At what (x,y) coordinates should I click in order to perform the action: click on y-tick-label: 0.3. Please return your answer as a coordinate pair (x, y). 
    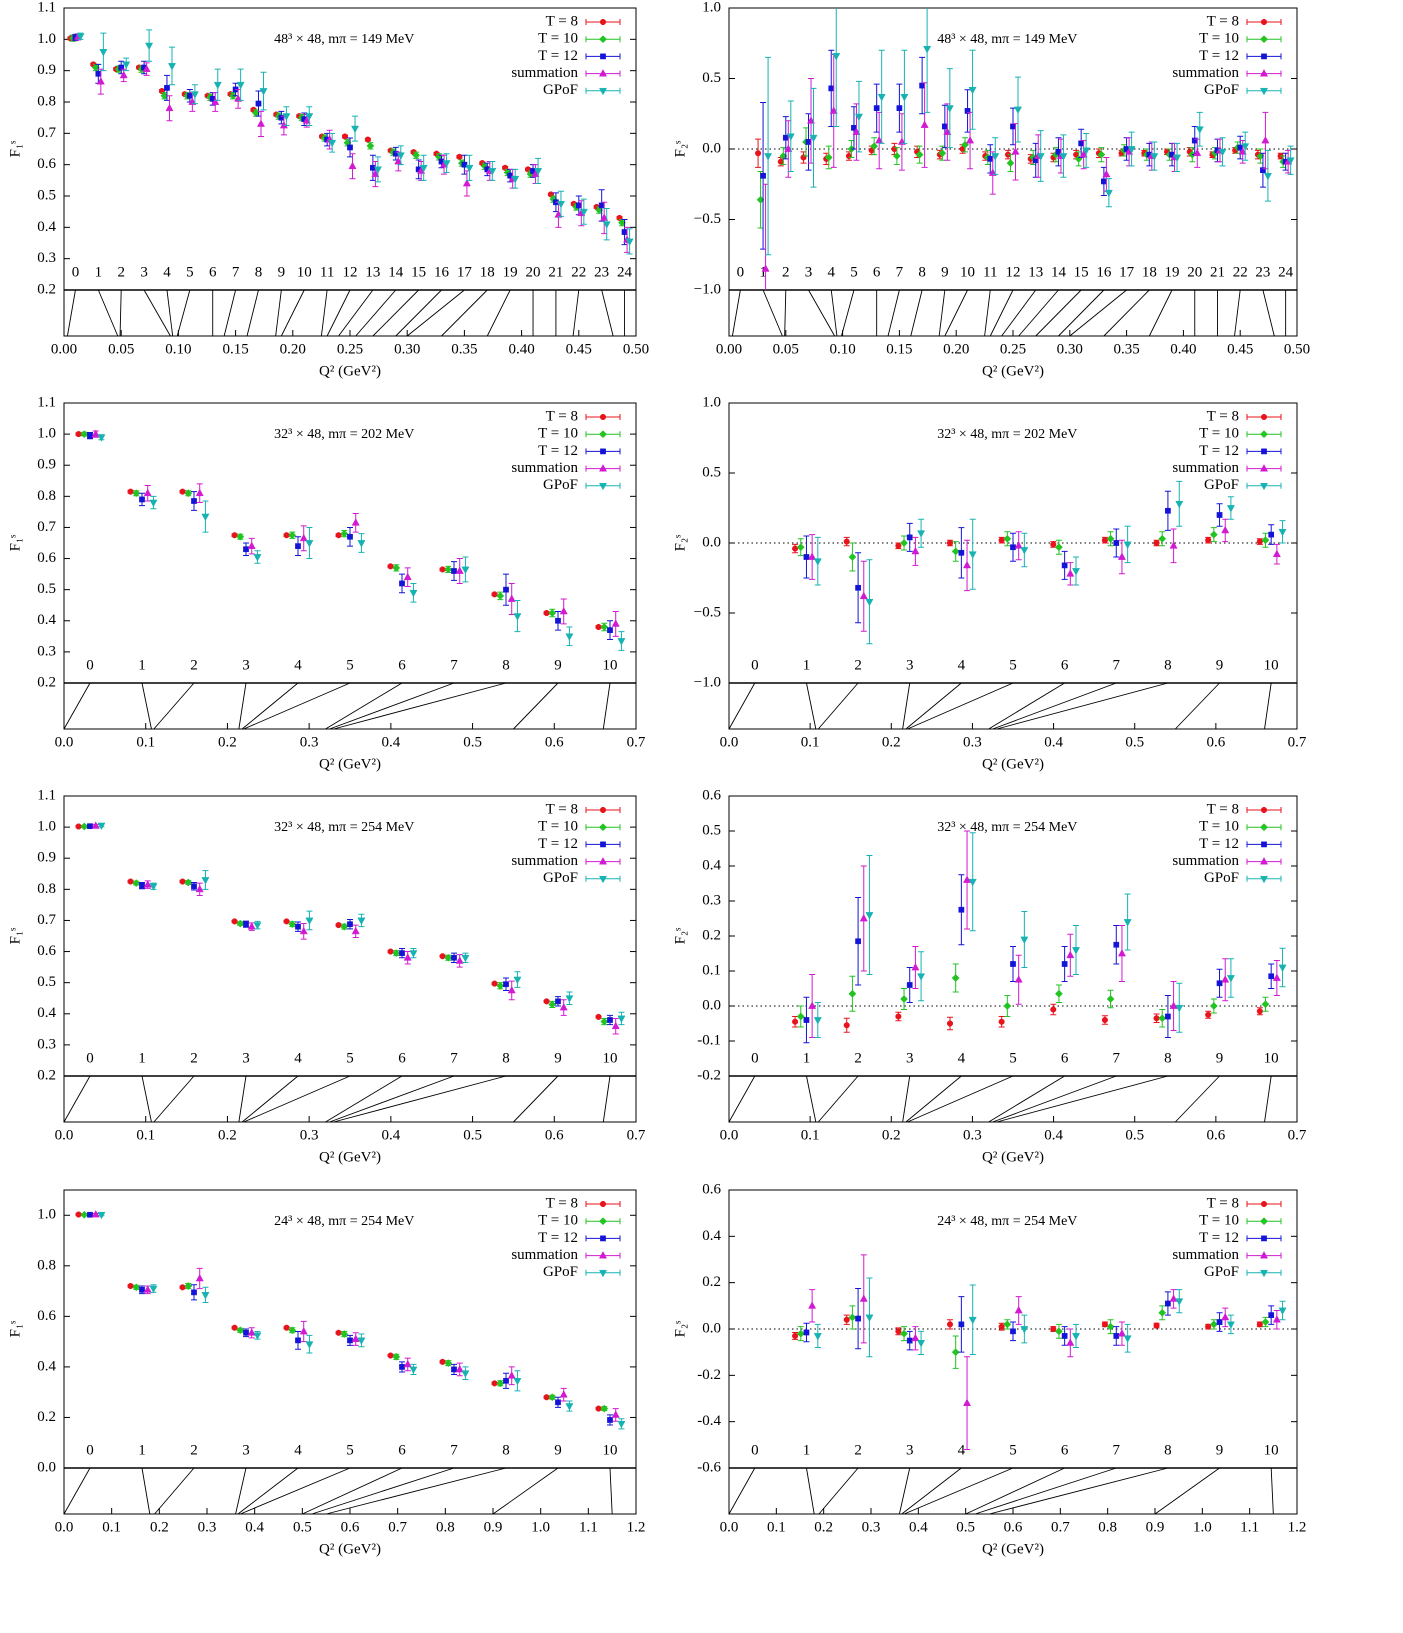
    Looking at the image, I should click on (711, 900).